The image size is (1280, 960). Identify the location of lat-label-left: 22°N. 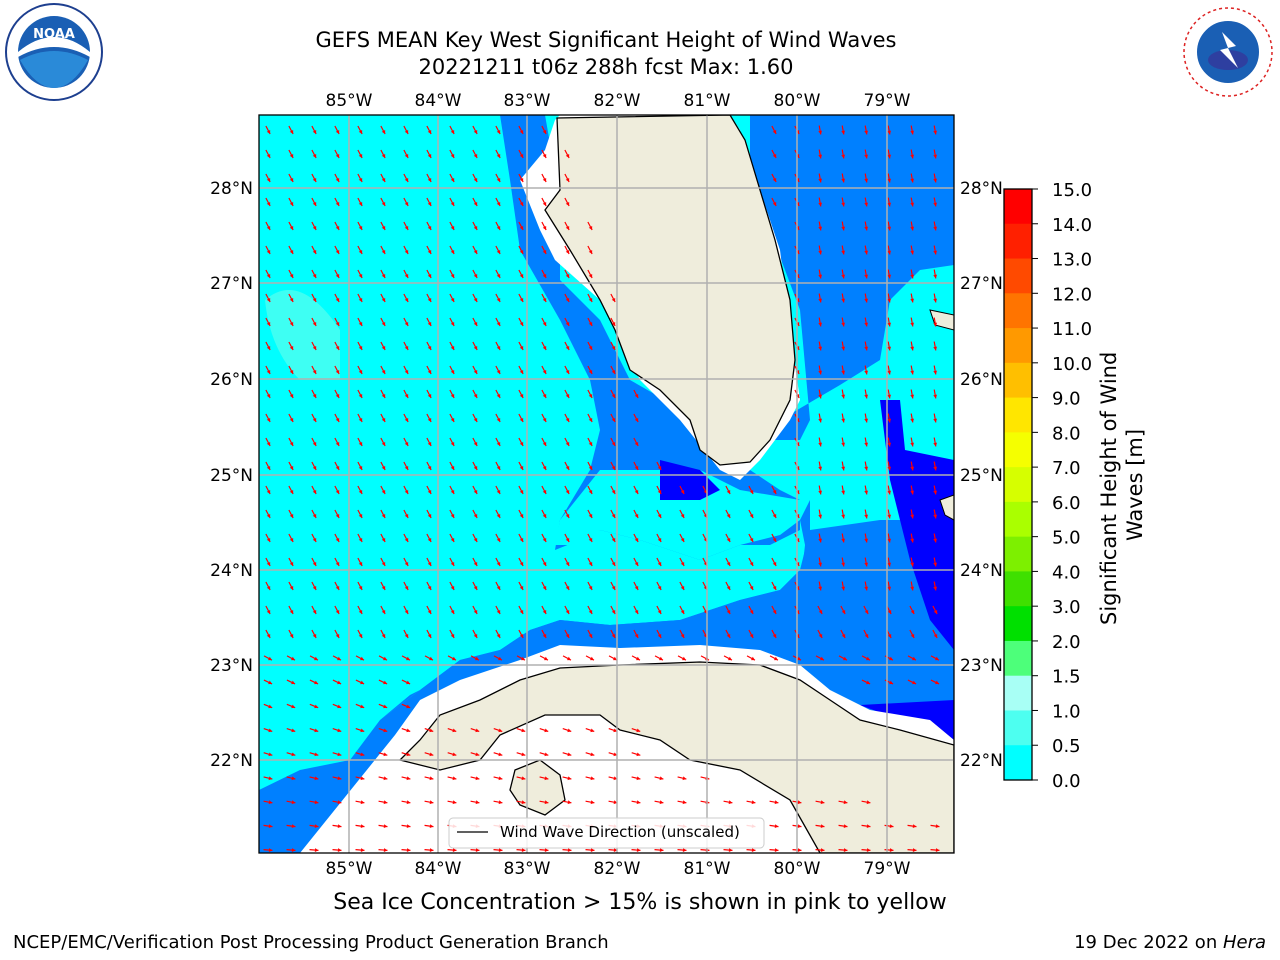
(231, 761).